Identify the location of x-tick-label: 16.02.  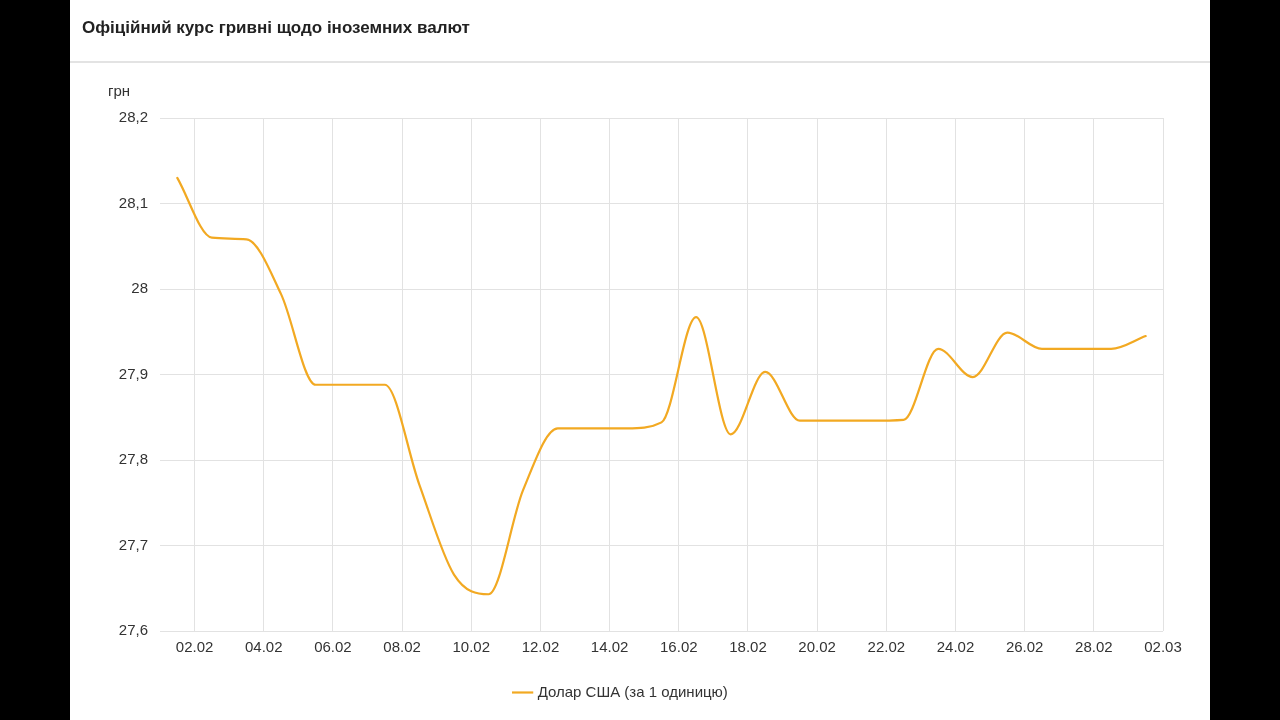
(679, 647).